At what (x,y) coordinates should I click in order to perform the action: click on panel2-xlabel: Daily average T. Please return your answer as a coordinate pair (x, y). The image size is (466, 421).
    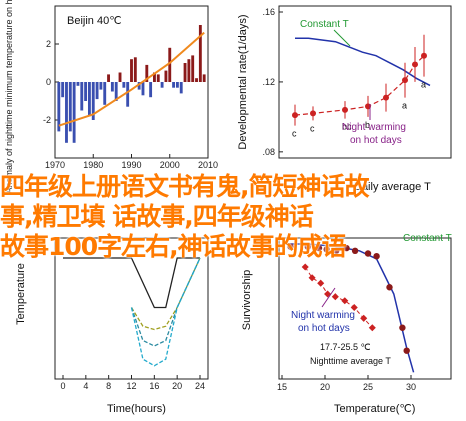
    Looking at the image, I should click on (392, 187).